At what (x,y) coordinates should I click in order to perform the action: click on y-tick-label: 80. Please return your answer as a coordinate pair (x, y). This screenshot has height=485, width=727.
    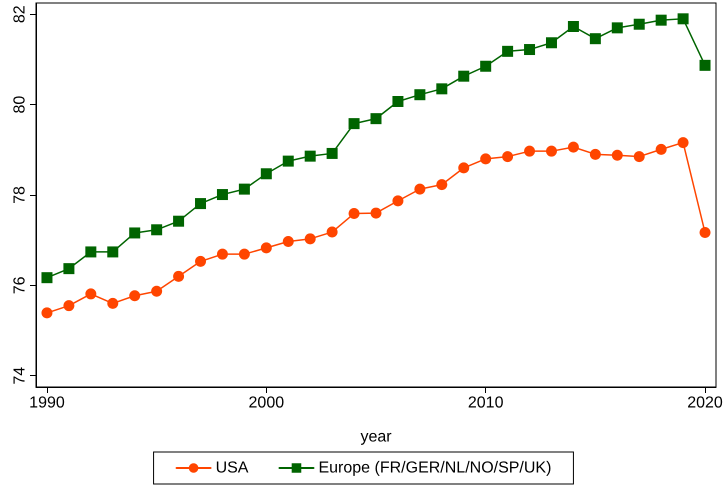
    Looking at the image, I should click on (20, 105).